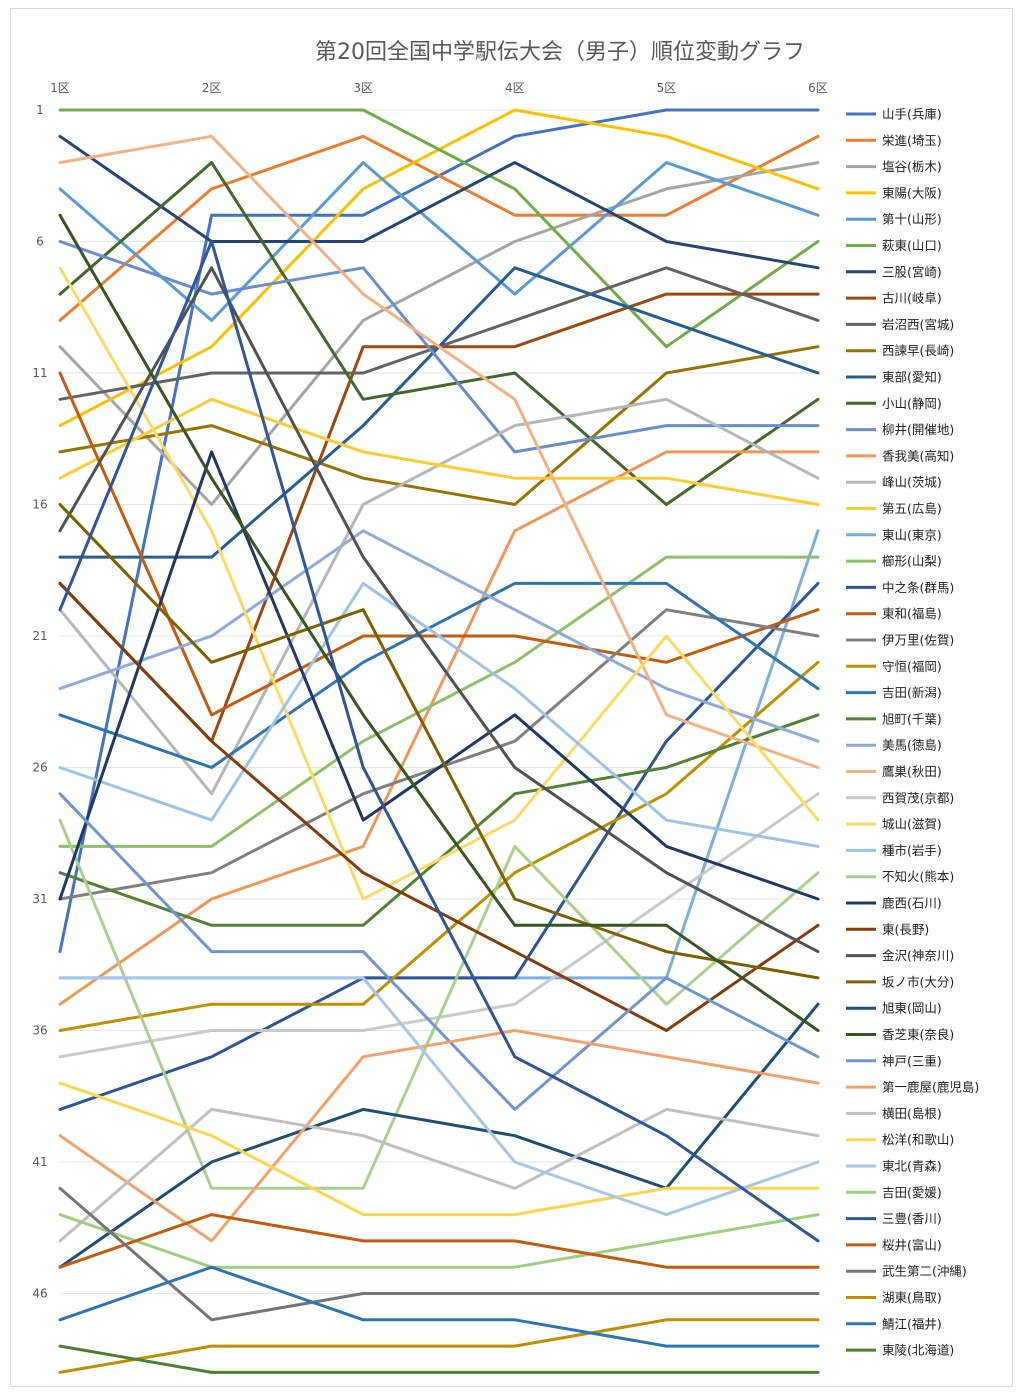 This screenshot has height=1395, width=1023. What do you see at coordinates (39, 505) in the screenshot?
I see `y-tick-label: 16` at bounding box center [39, 505].